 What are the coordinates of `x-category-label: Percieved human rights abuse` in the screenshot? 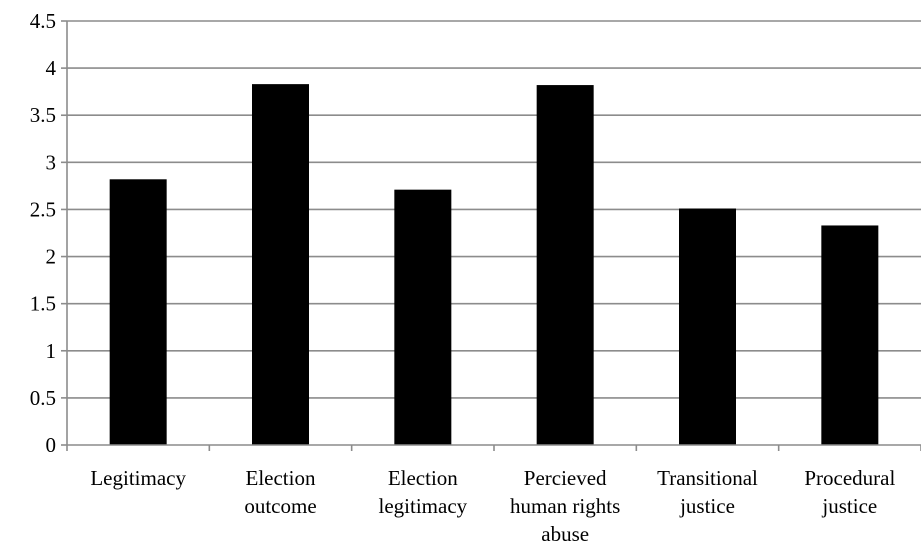 It's located at (565, 506).